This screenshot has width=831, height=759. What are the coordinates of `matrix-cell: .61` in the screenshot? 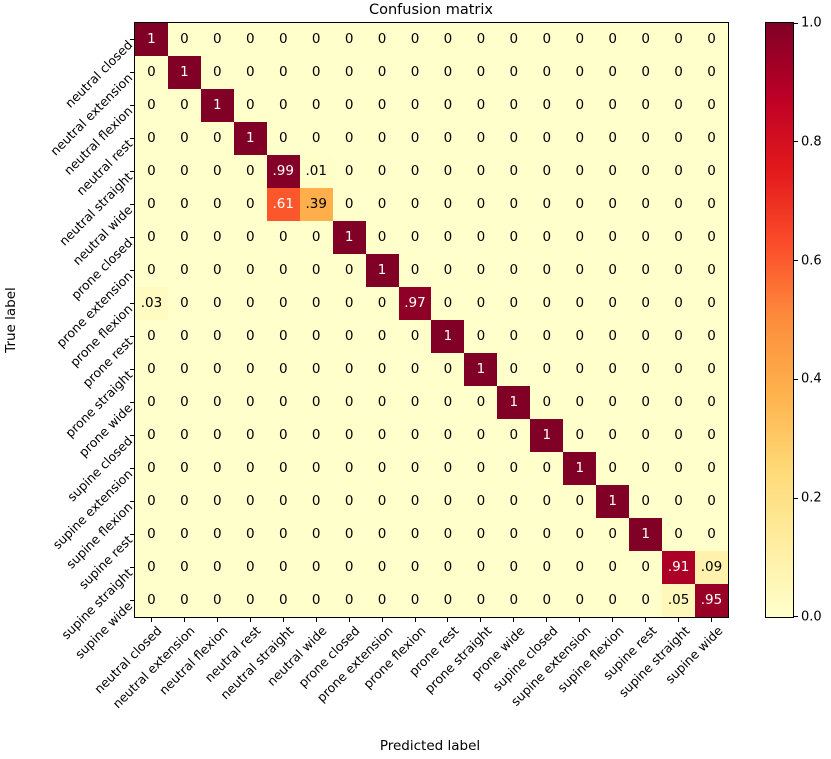 It's located at (283, 204).